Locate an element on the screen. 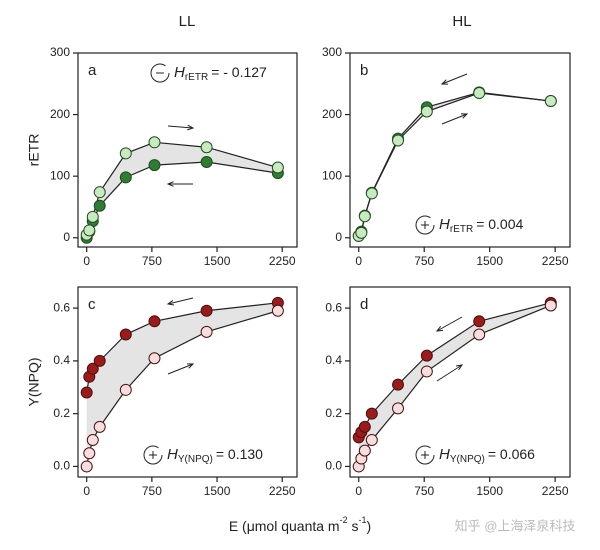  panel-letter: c is located at coordinates (92, 304).